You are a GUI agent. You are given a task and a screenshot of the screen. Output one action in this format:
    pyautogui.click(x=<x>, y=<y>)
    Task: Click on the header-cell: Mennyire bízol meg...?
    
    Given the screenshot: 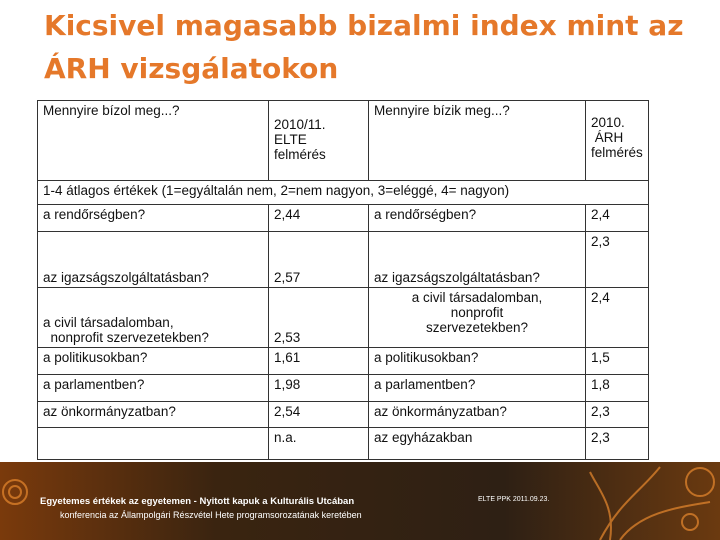 What is the action you would take?
    pyautogui.click(x=153, y=140)
    